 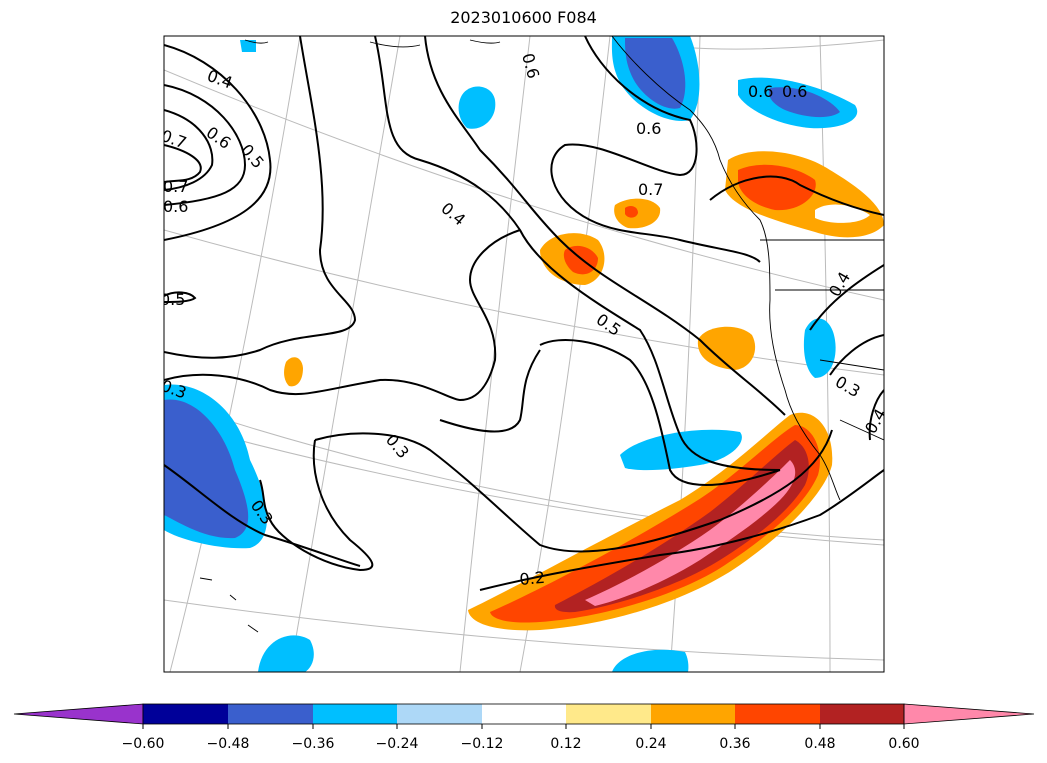 What do you see at coordinates (819, 744) in the screenshot?
I see `colorbar-tick-label: 0.48` at bounding box center [819, 744].